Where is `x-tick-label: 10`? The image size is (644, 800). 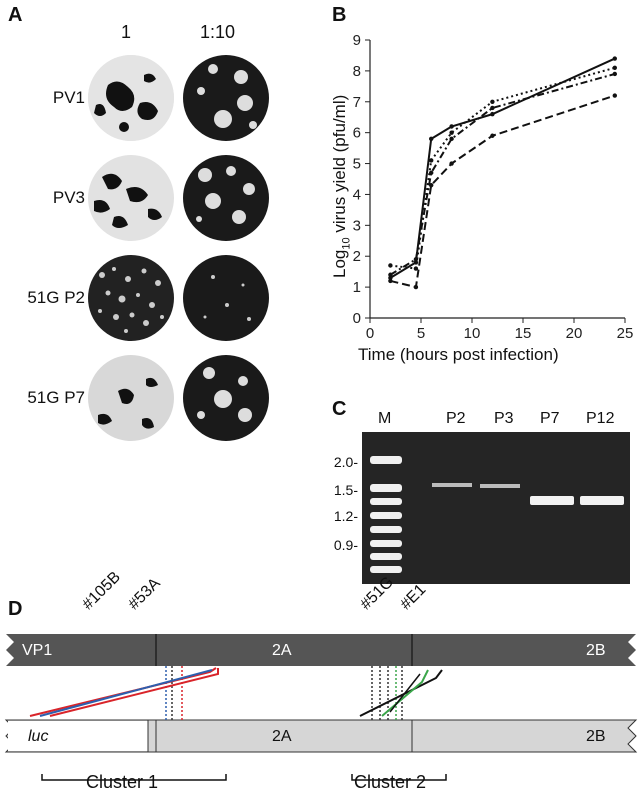
x-tick-label: 10 is located at coordinates (472, 333).